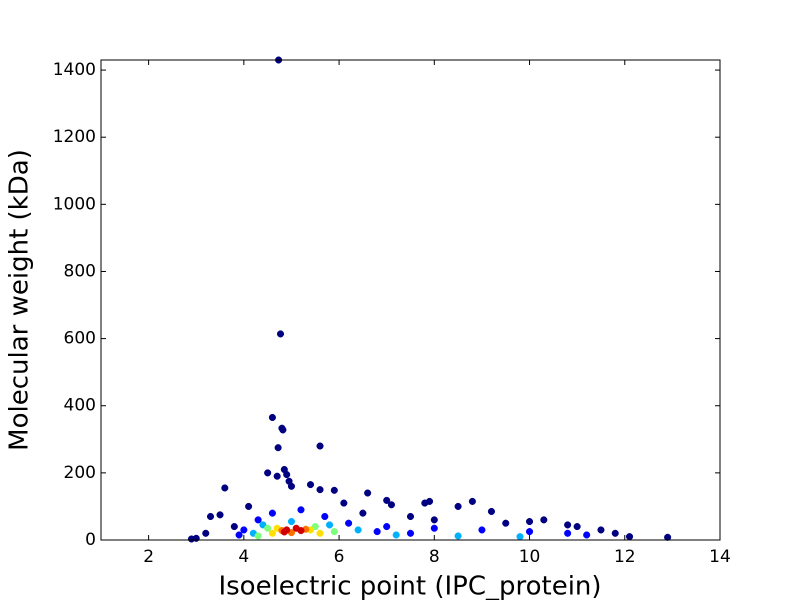 The width and height of the screenshot is (800, 600). What do you see at coordinates (80, 406) in the screenshot?
I see `y-tick-label: 400` at bounding box center [80, 406].